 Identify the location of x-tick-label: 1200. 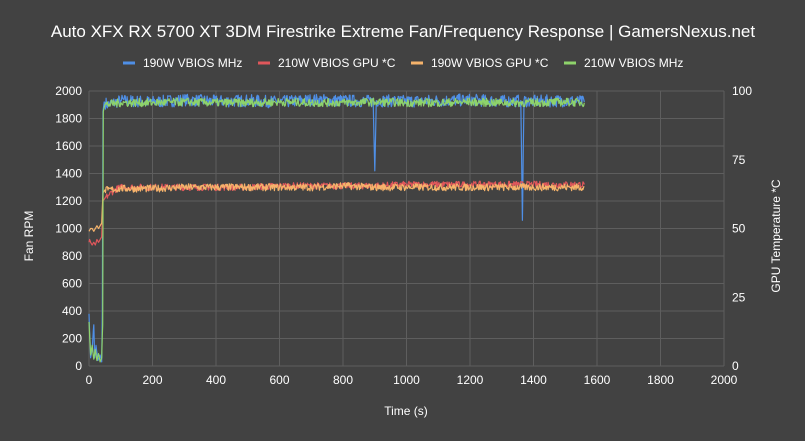
(470, 380).